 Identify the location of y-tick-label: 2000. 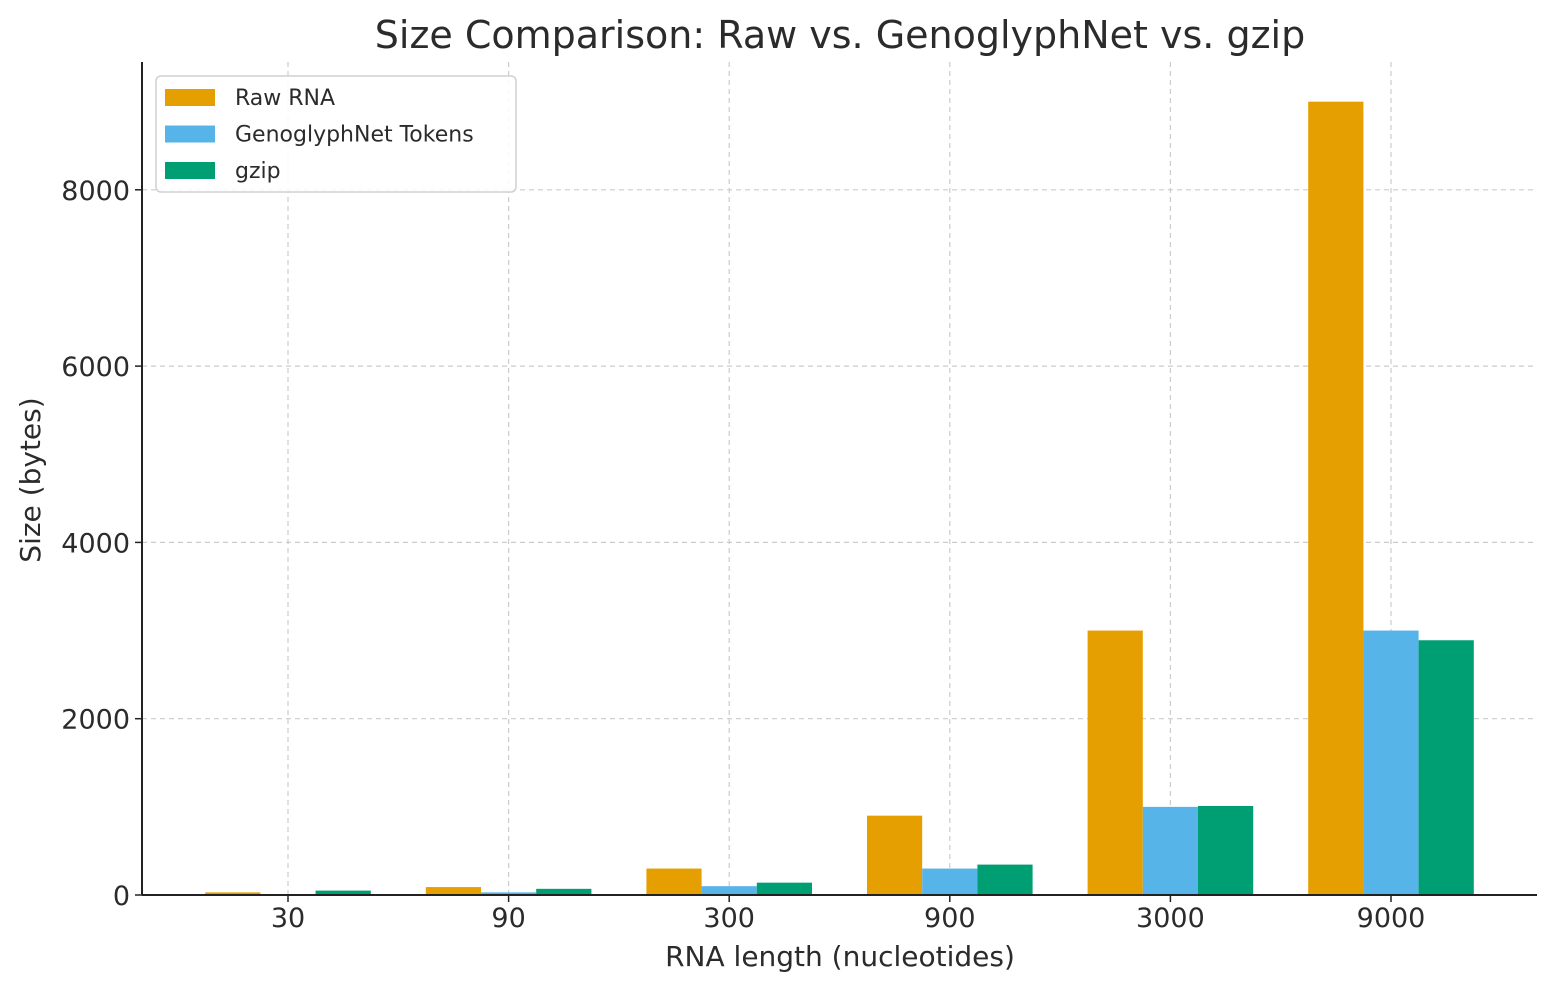
(95, 720).